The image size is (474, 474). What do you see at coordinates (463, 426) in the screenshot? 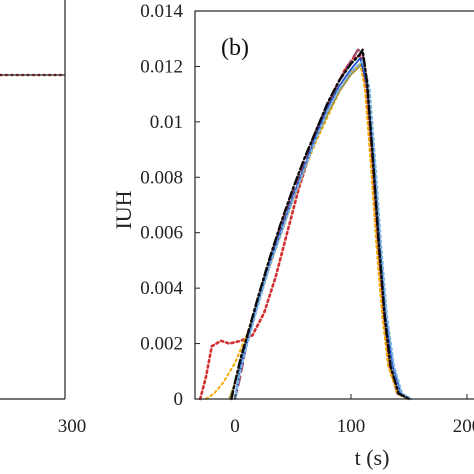
I see `x-tick-label: 200` at bounding box center [463, 426].